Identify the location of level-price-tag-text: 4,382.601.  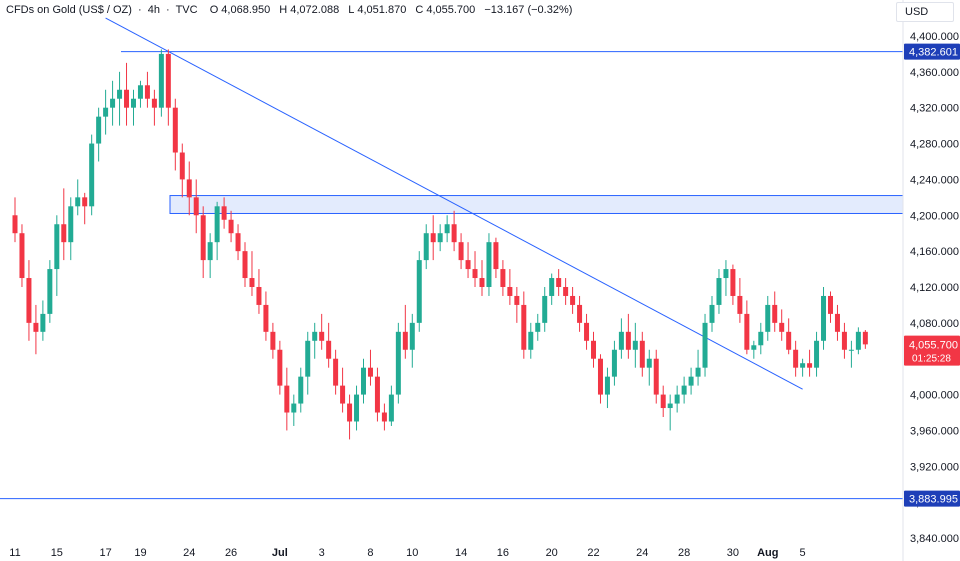
(933, 53).